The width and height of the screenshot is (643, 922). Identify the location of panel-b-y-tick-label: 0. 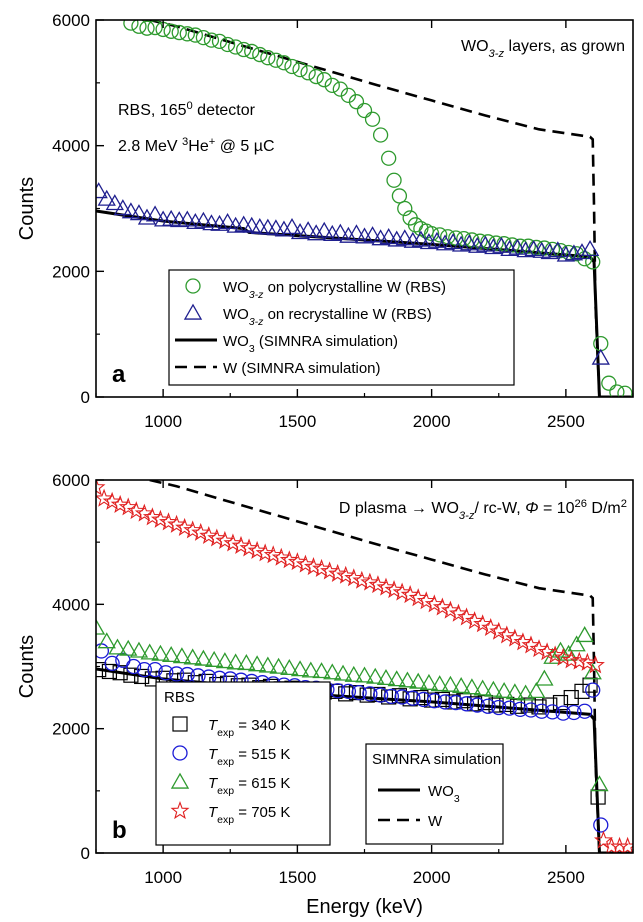
(85, 853).